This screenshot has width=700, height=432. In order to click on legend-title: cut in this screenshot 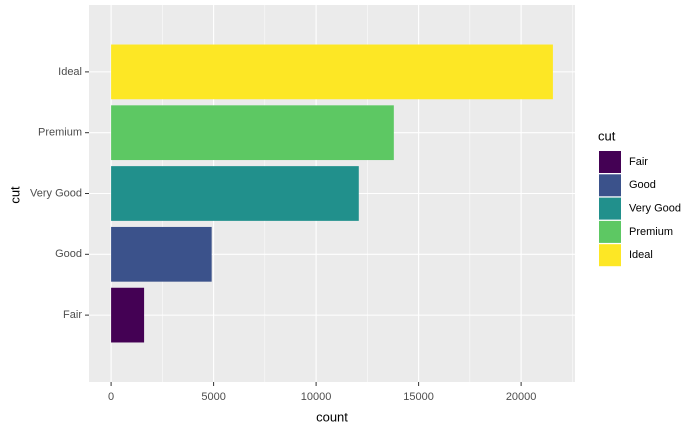, I will do `click(607, 135)`.